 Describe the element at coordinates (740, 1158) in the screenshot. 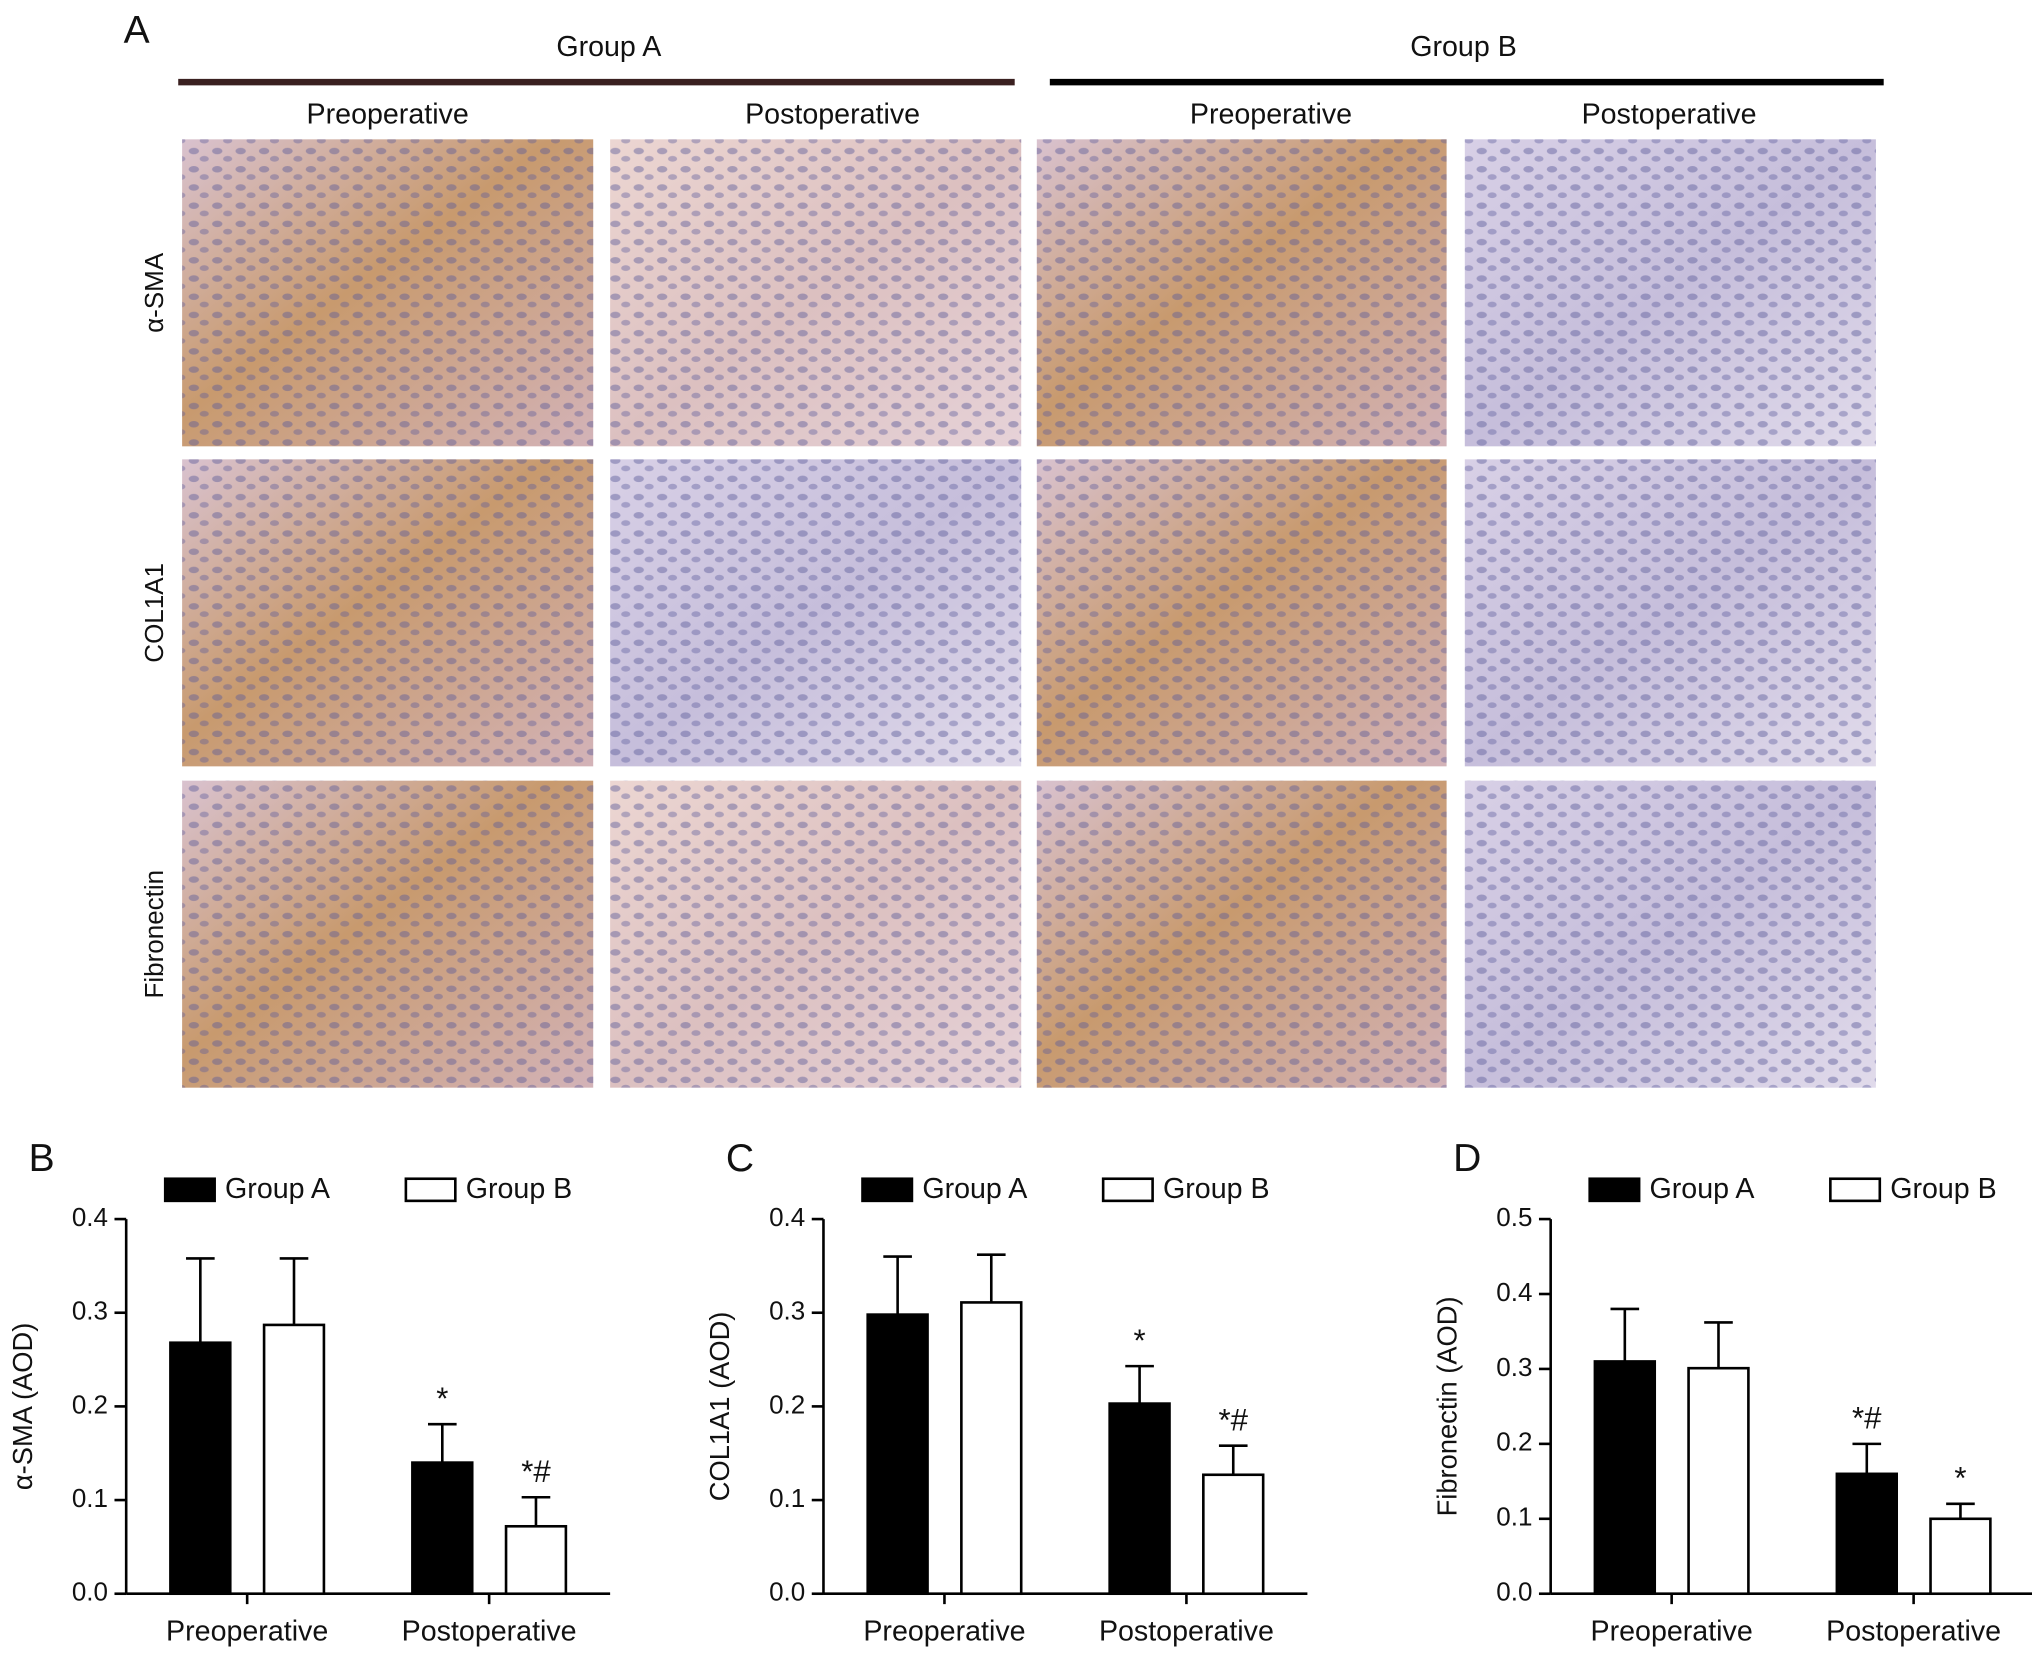

I see `panel-label: C` at that location.